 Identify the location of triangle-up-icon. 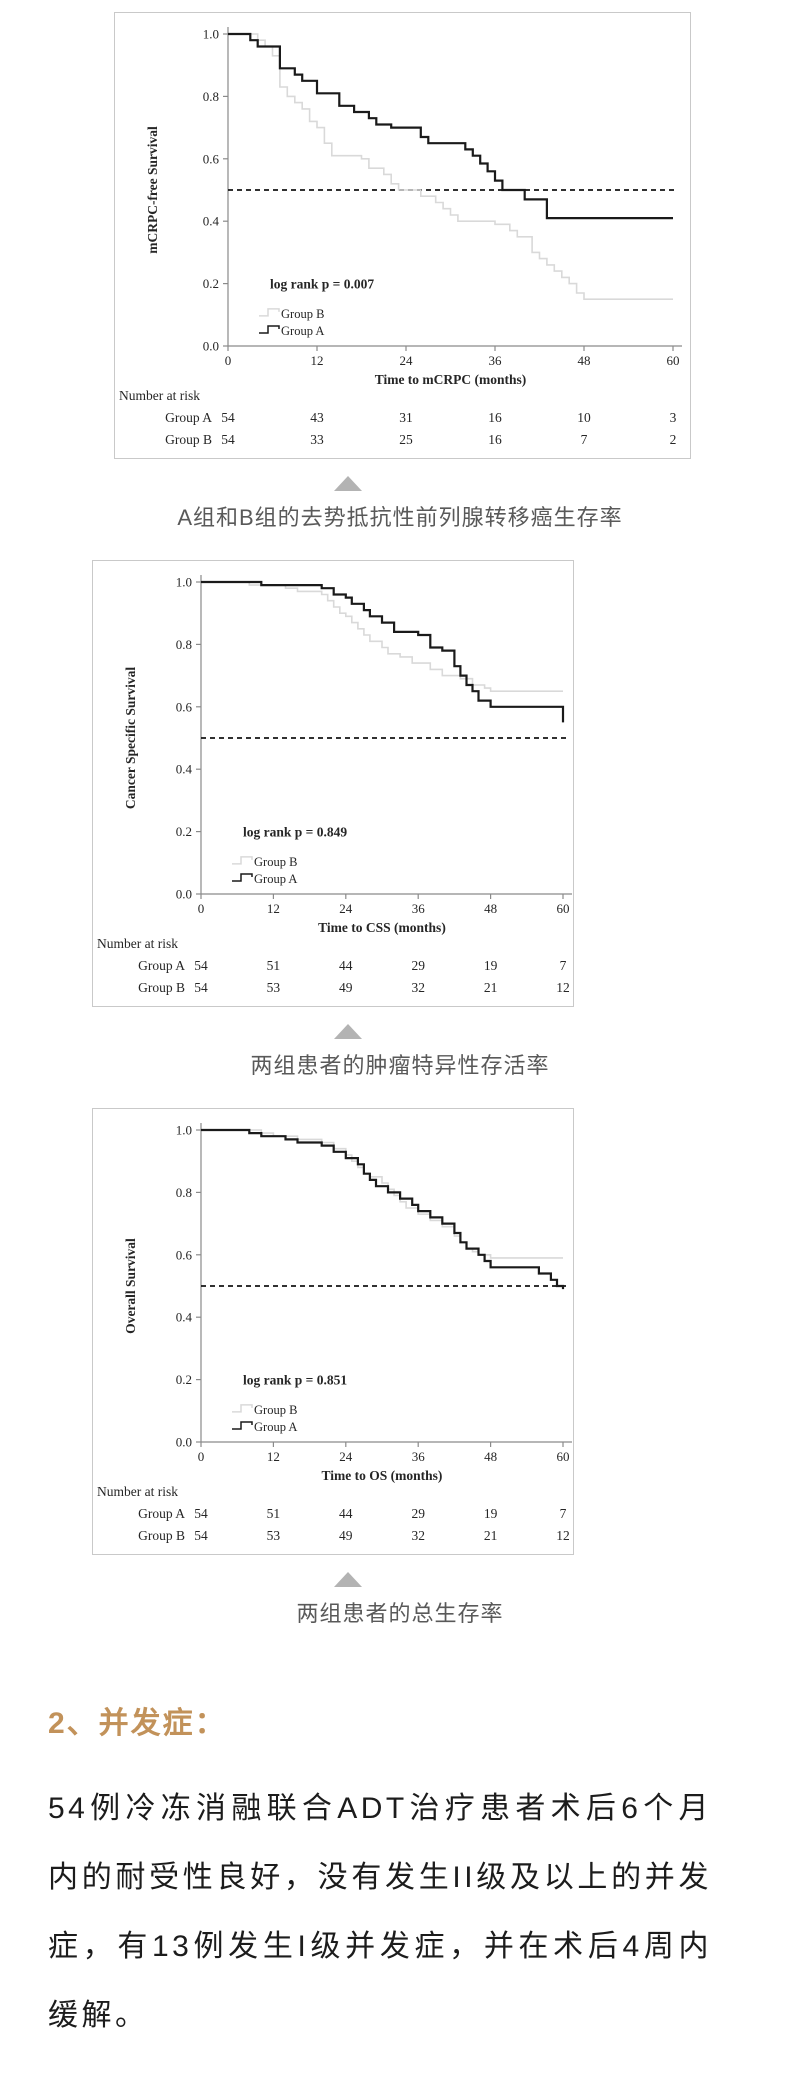
(348, 1579).